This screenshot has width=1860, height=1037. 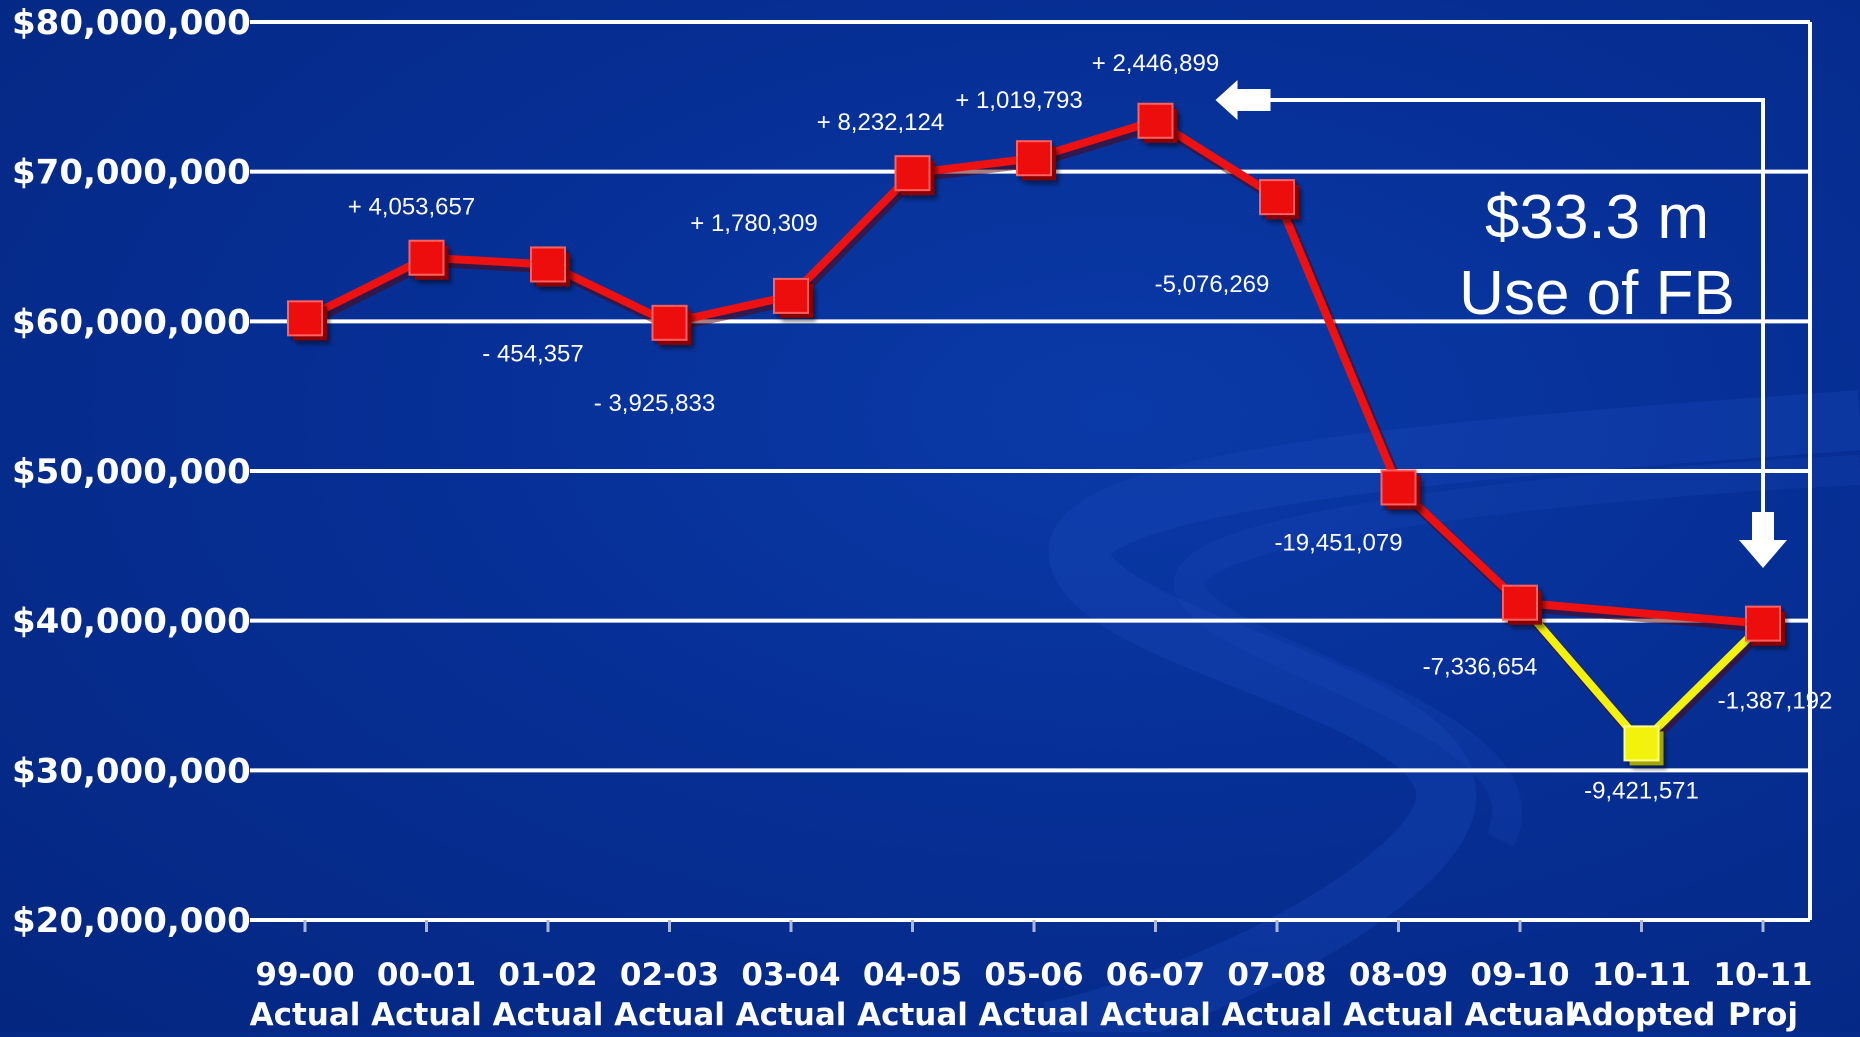 I want to click on x-tick-label: 10-11 Proj, so click(x=1762, y=994).